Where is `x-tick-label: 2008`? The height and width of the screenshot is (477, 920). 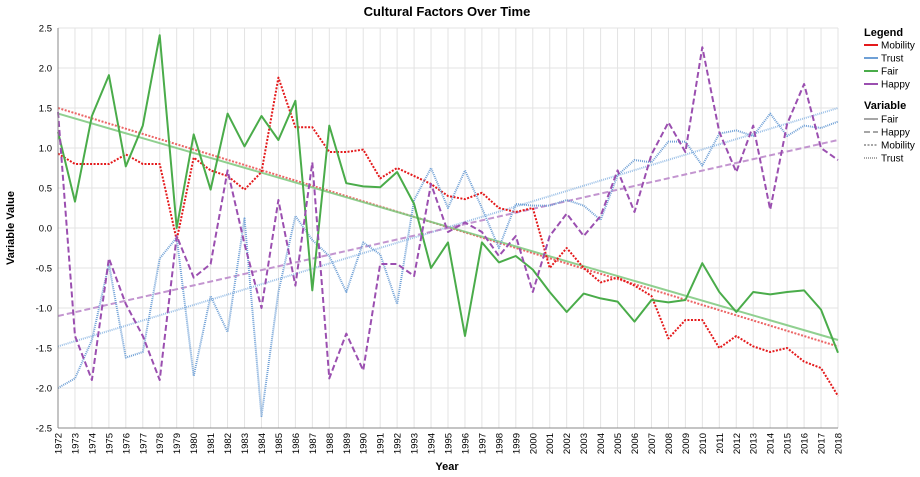
x-tick-label: 2008 is located at coordinates (669, 443).